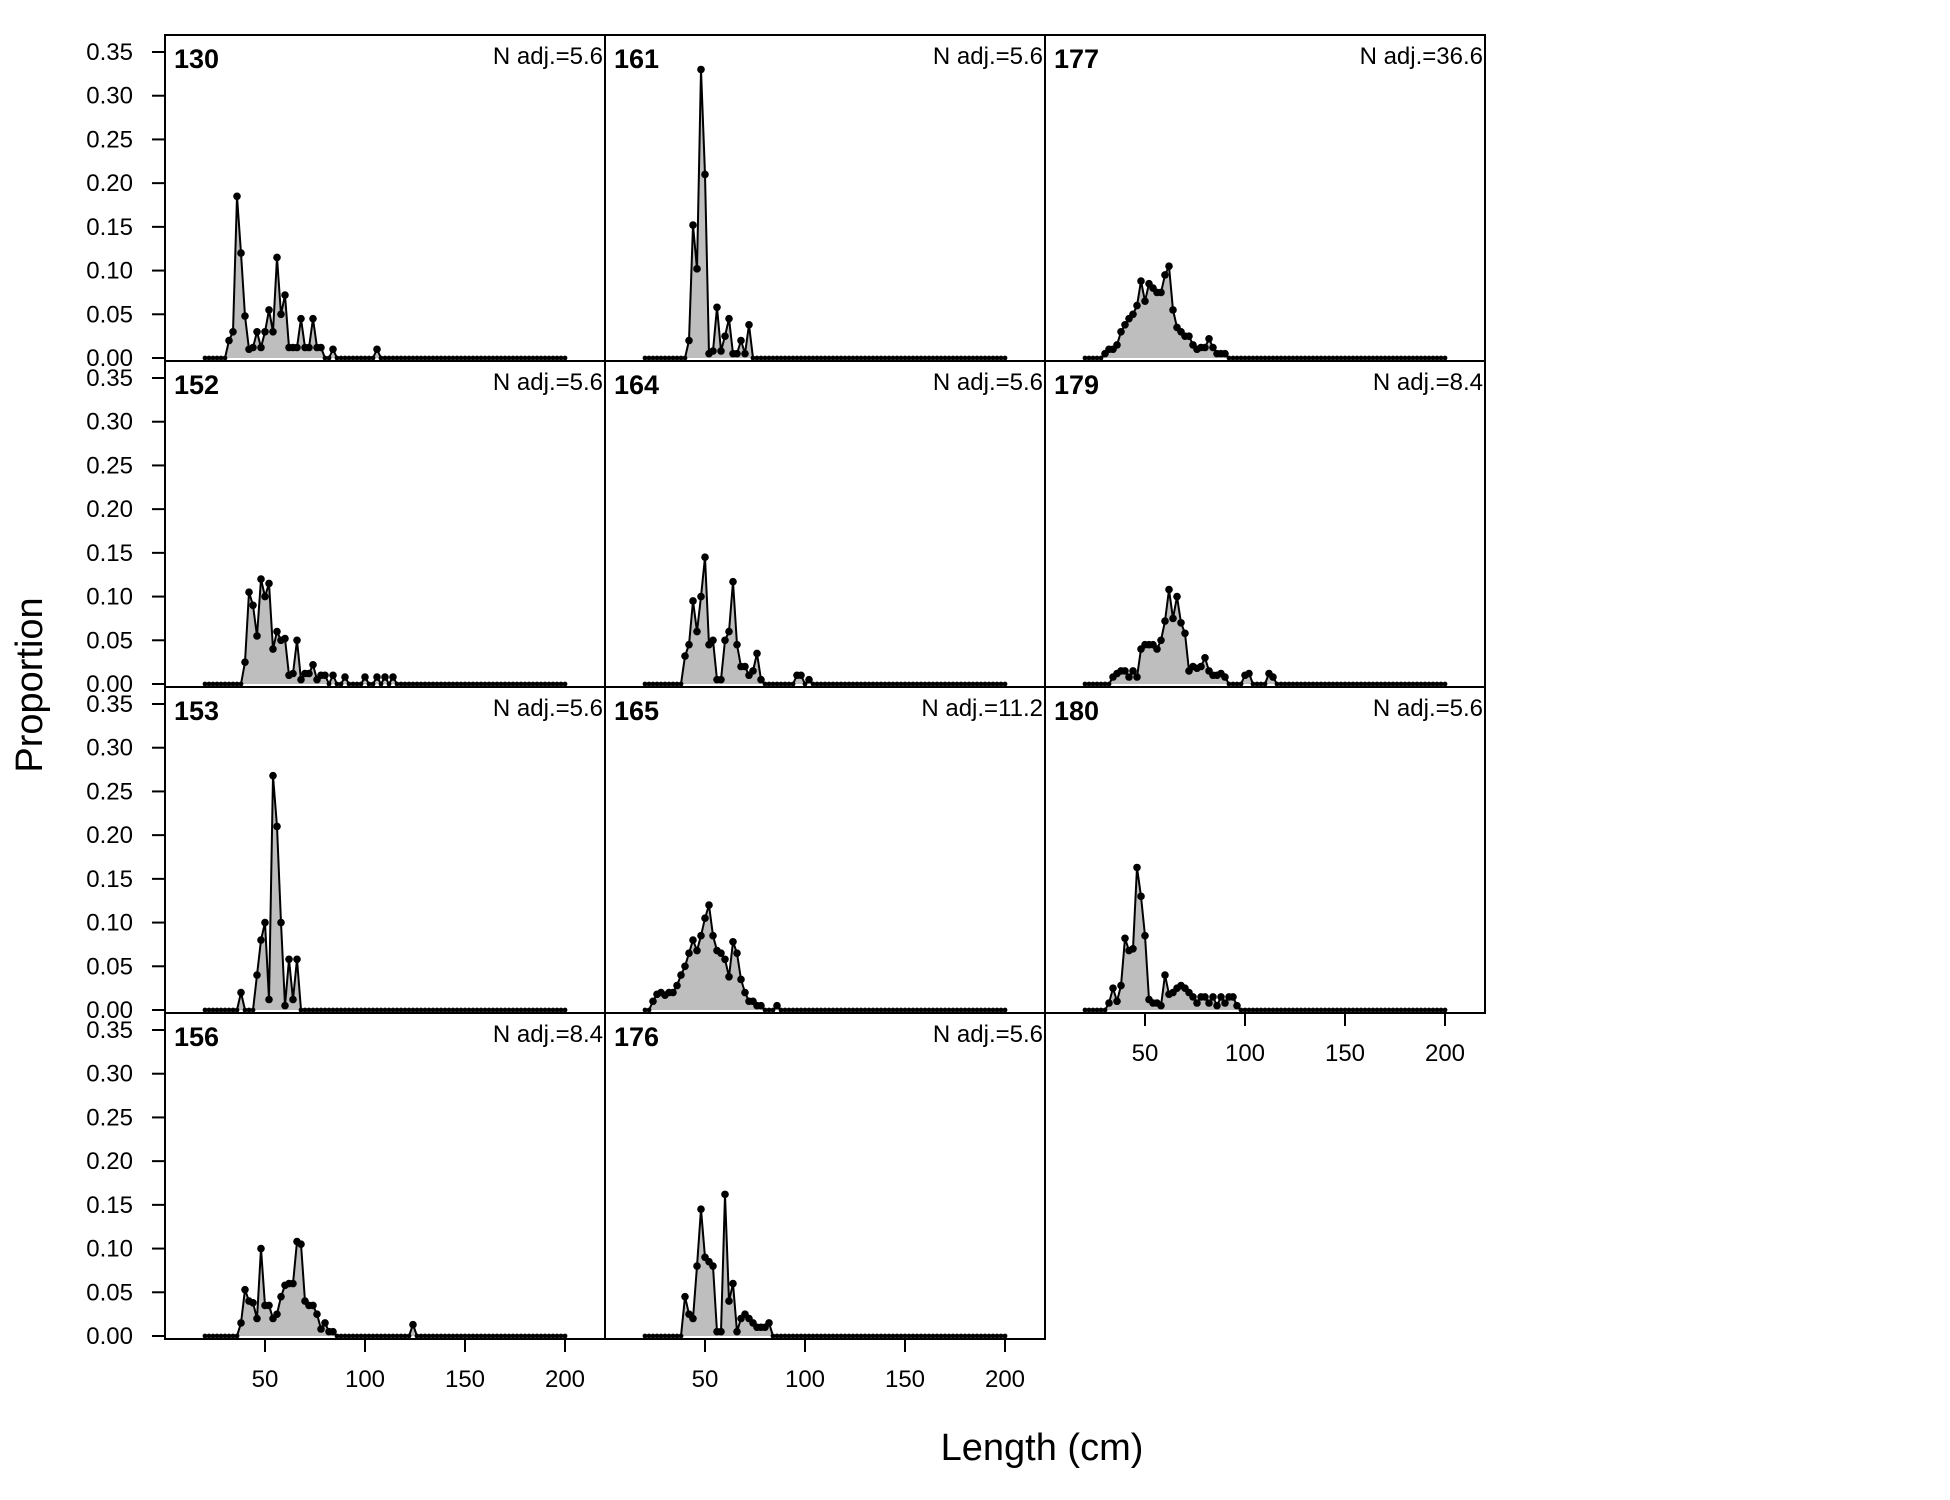 This screenshot has width=1950, height=1500. What do you see at coordinates (109, 1336) in the screenshot?
I see `y-tick-label: 0.00` at bounding box center [109, 1336].